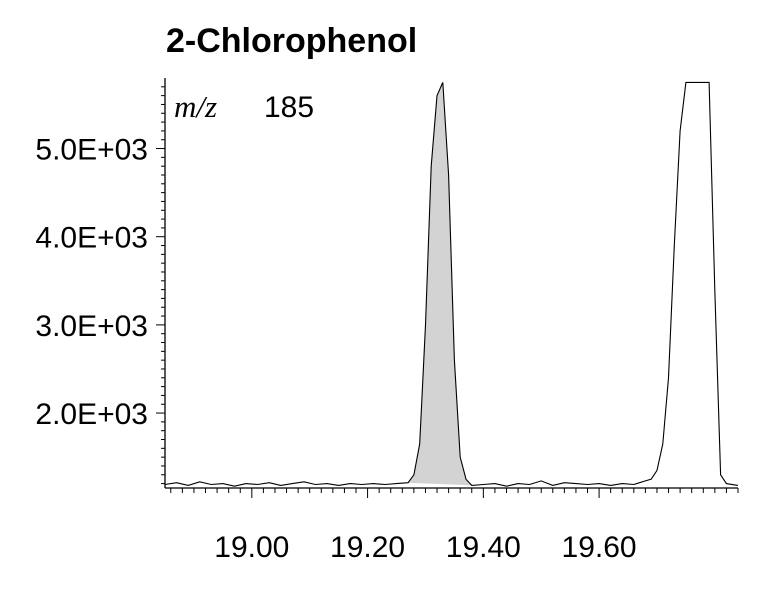 The width and height of the screenshot is (768, 591). Describe the element at coordinates (91, 150) in the screenshot. I see `y-tick-label: 5.0E+03` at that location.